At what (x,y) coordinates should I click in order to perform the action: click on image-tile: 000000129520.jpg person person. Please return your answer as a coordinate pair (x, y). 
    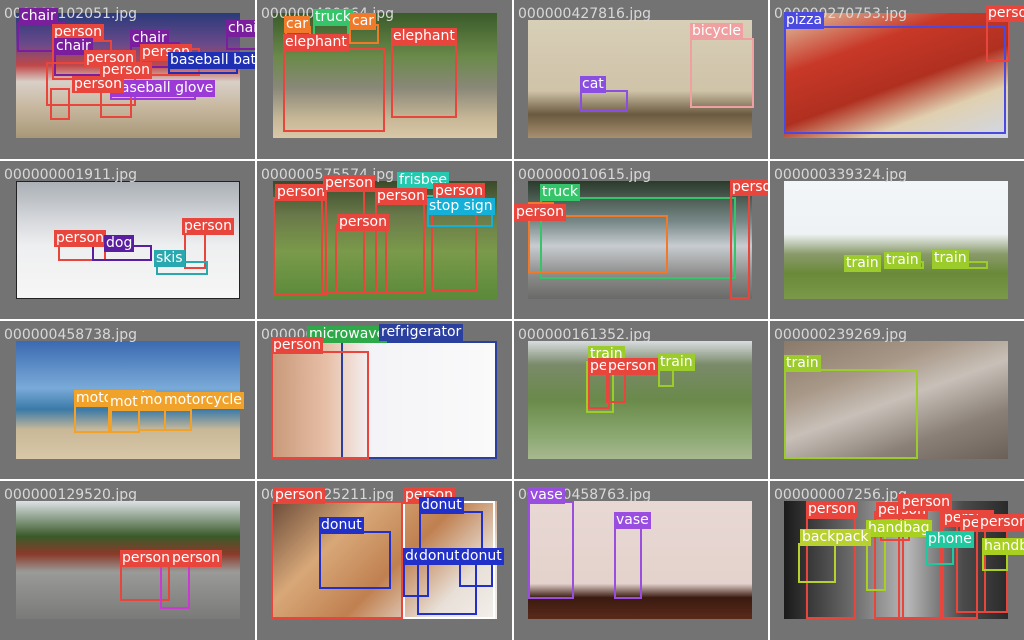
    Looking at the image, I should click on (127, 560).